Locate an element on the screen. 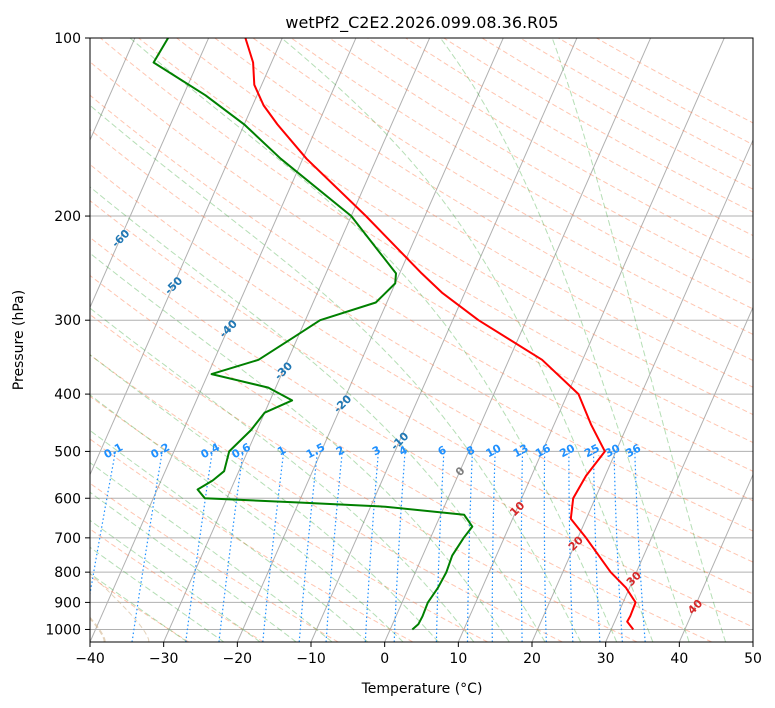 This screenshot has width=775, height=708. mixing-ratio-label: 30 is located at coordinates (613, 450).